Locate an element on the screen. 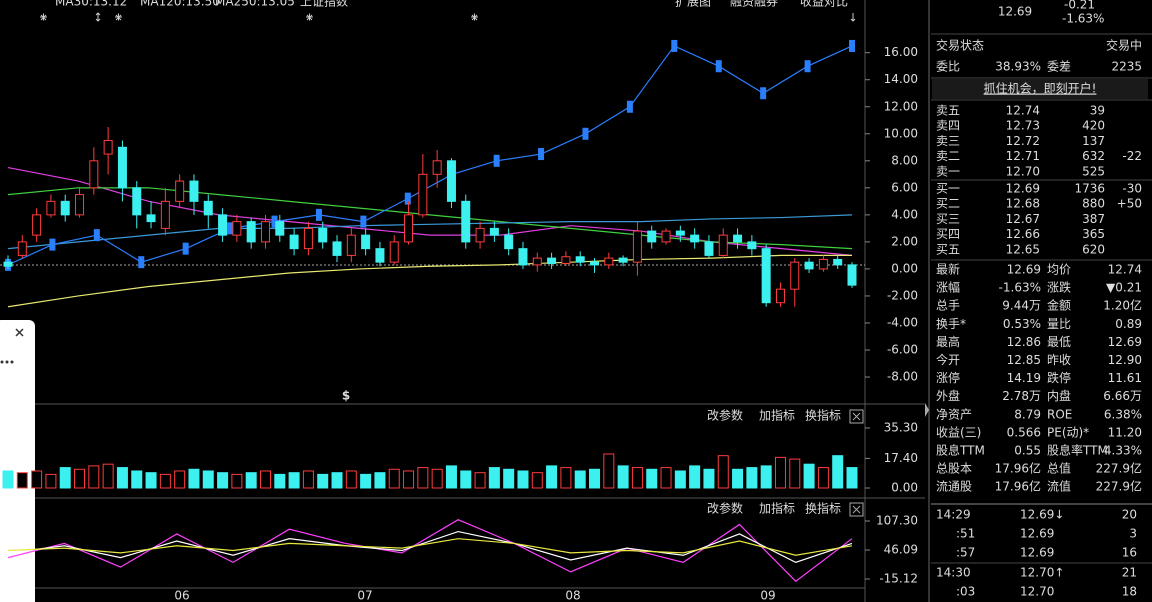  stat-value: 0.89 is located at coordinates (1128, 324).